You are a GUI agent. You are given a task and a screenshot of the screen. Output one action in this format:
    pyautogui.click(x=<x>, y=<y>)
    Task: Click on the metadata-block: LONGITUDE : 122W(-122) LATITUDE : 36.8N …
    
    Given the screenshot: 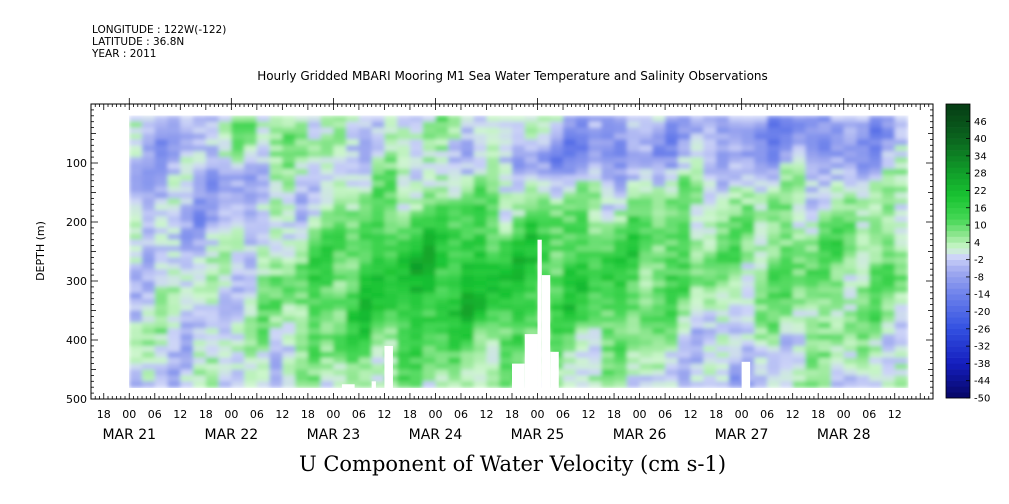 What is the action you would take?
    pyautogui.click(x=159, y=42)
    